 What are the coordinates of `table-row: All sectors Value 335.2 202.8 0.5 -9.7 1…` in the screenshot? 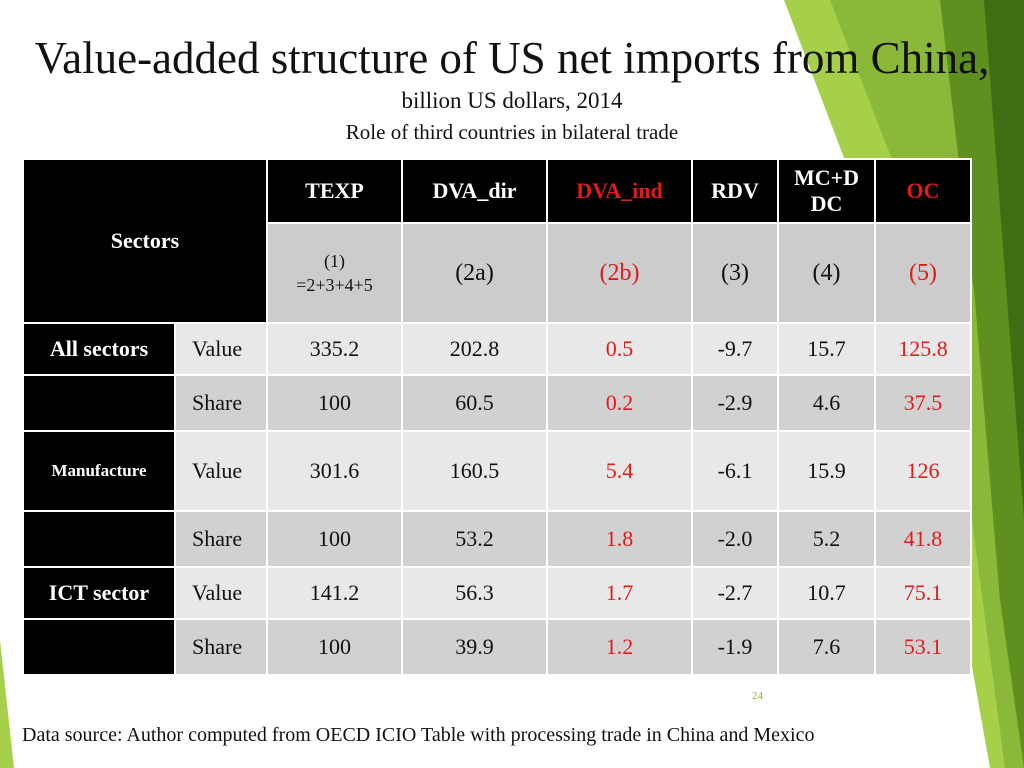 It's located at (497, 349).